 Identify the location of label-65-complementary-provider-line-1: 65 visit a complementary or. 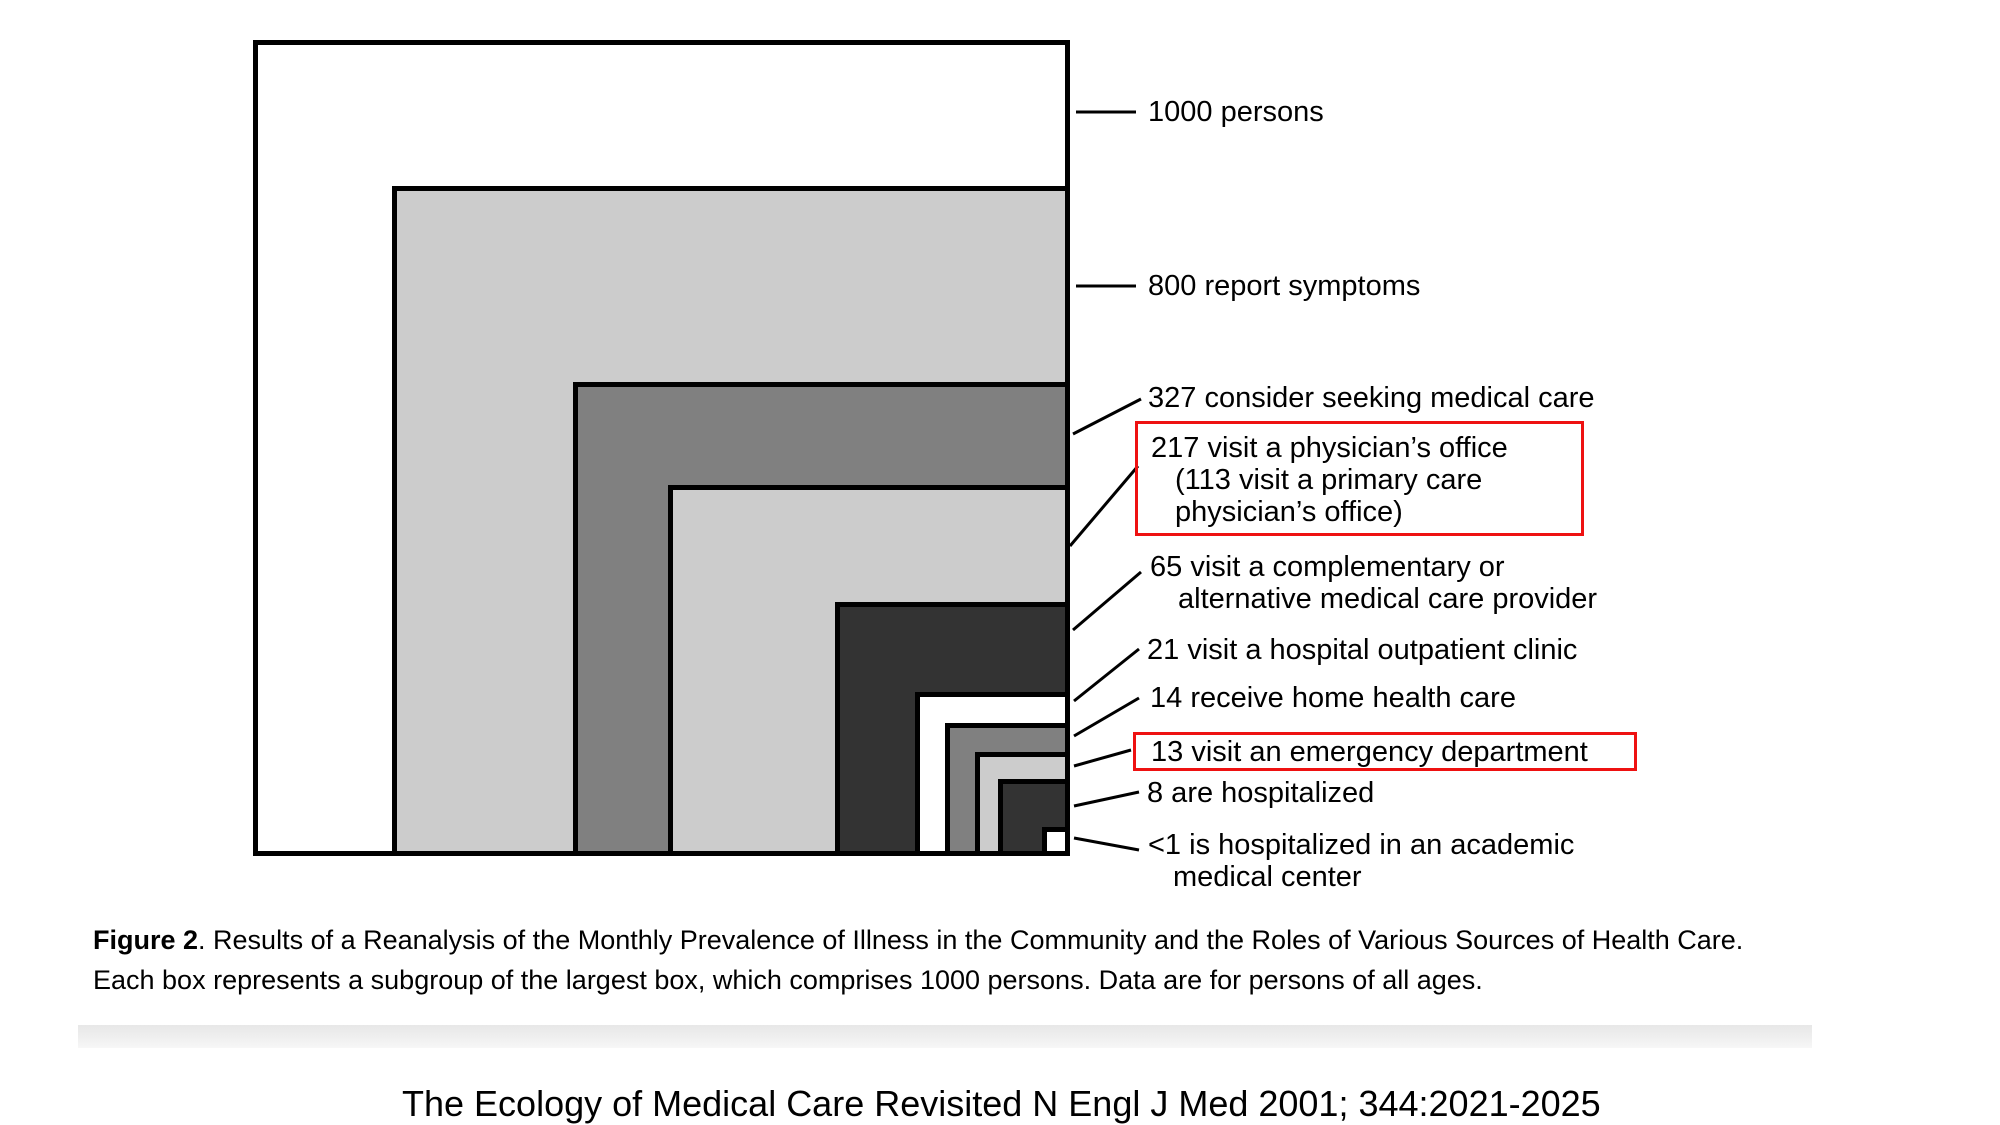
(1327, 567).